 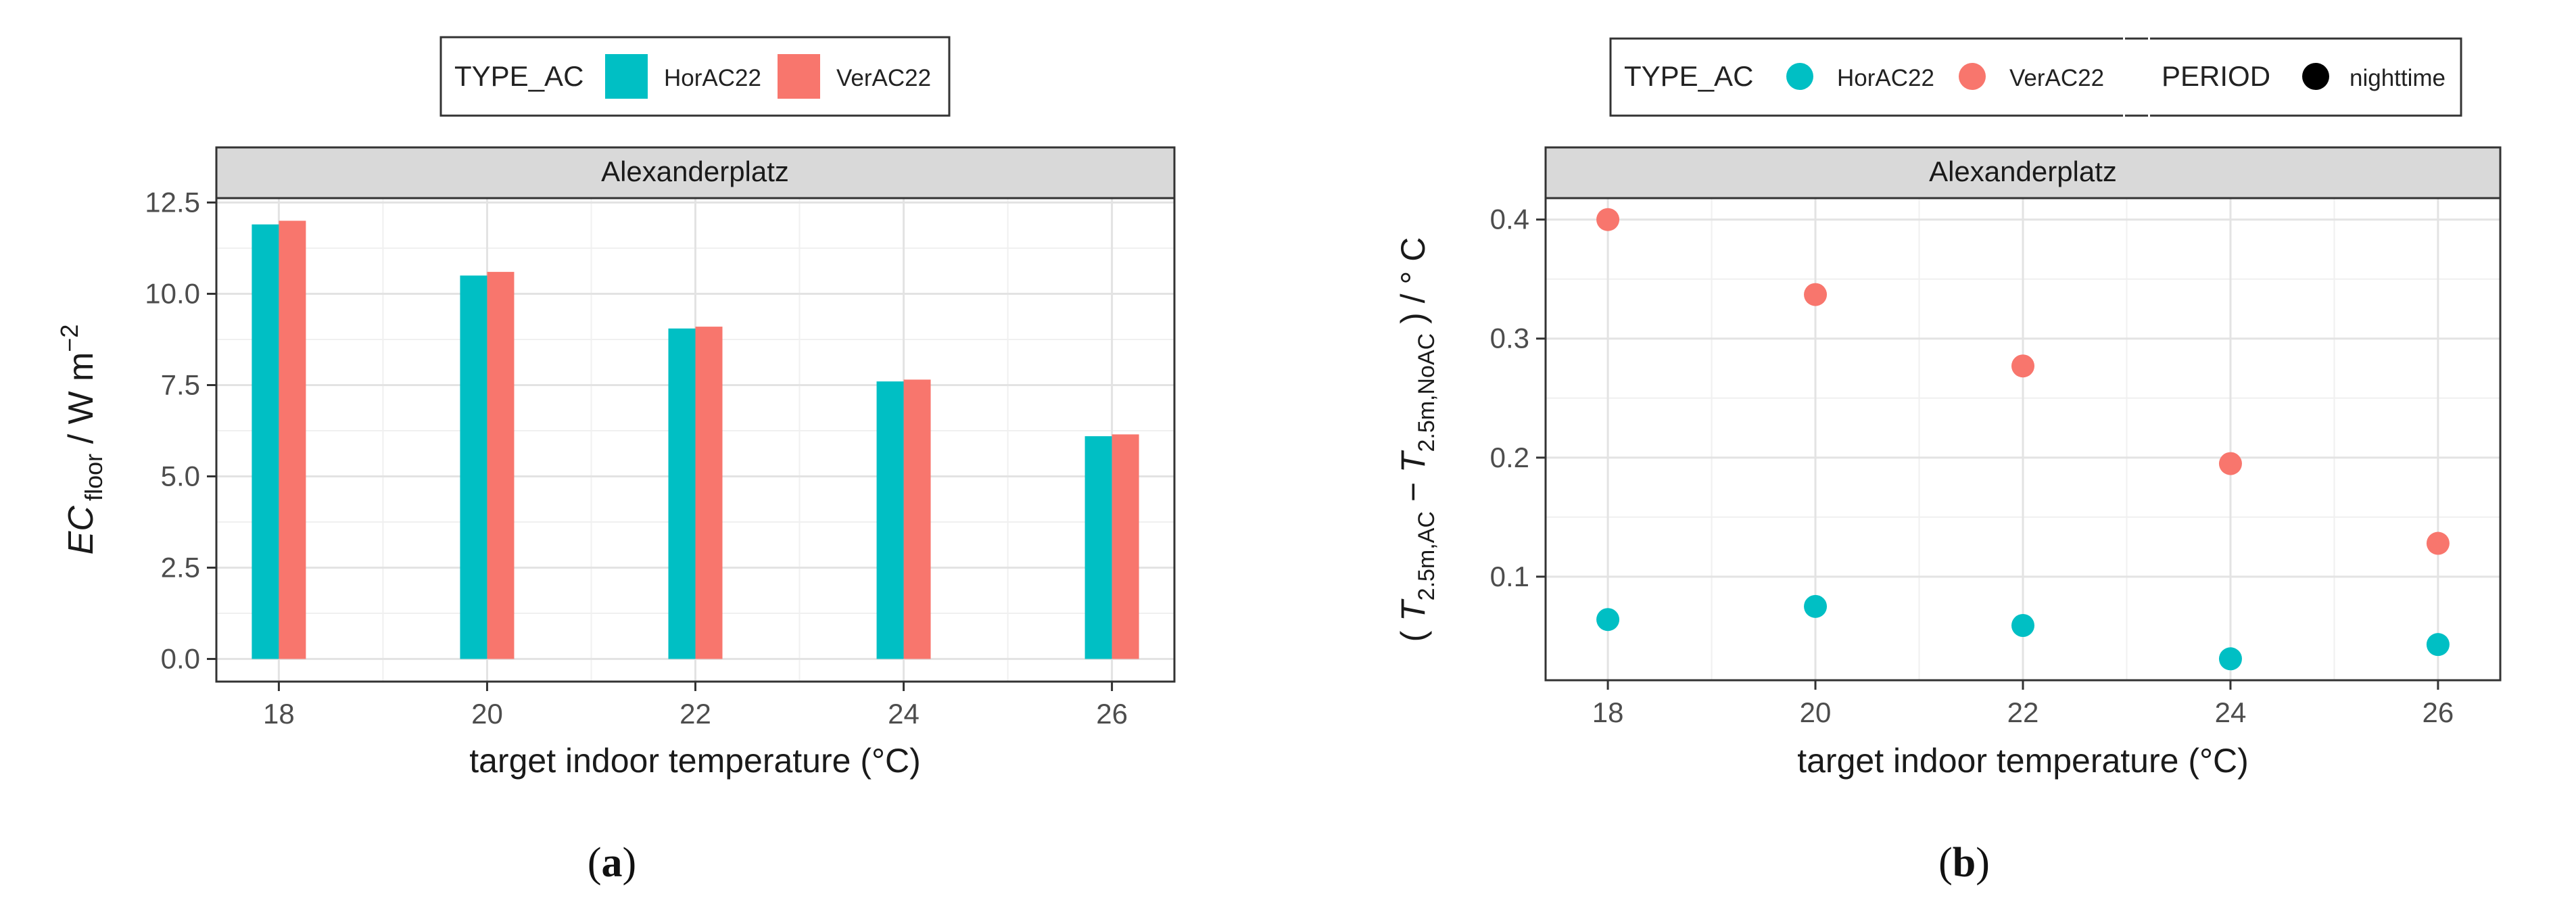 What do you see at coordinates (1426, 555) in the screenshot?
I see `y-axis-label-b-sub1: 2.5m,AC` at bounding box center [1426, 555].